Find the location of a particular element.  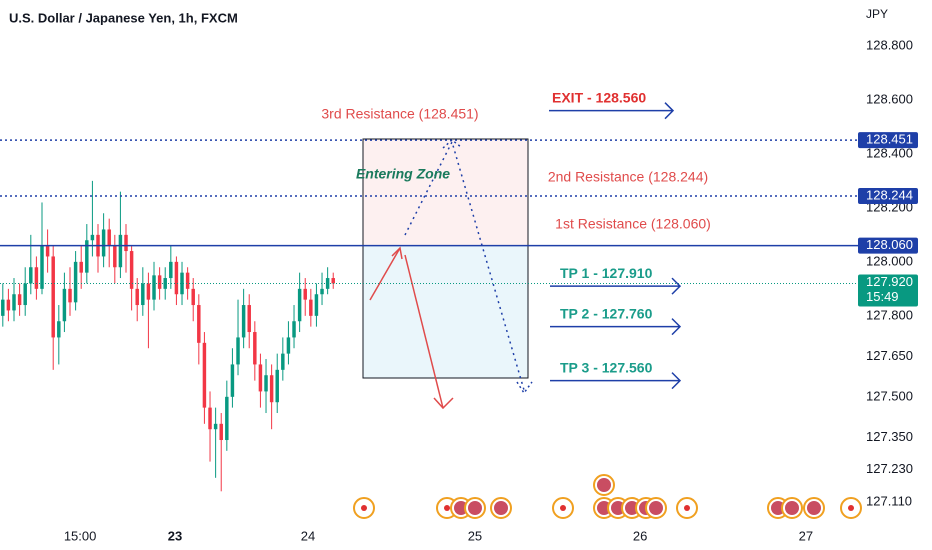

countdown: 15:49 is located at coordinates (882, 296).